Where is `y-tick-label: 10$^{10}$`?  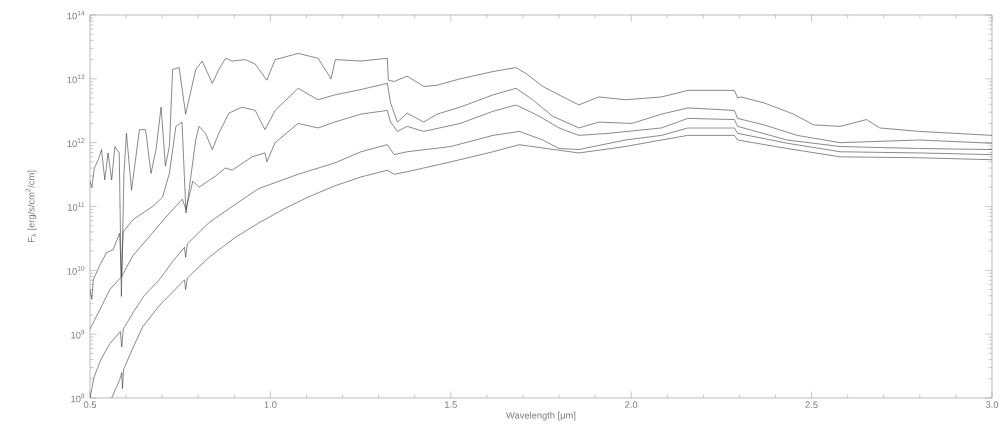 y-tick-label: 10$^{10}$ is located at coordinates (76, 270).